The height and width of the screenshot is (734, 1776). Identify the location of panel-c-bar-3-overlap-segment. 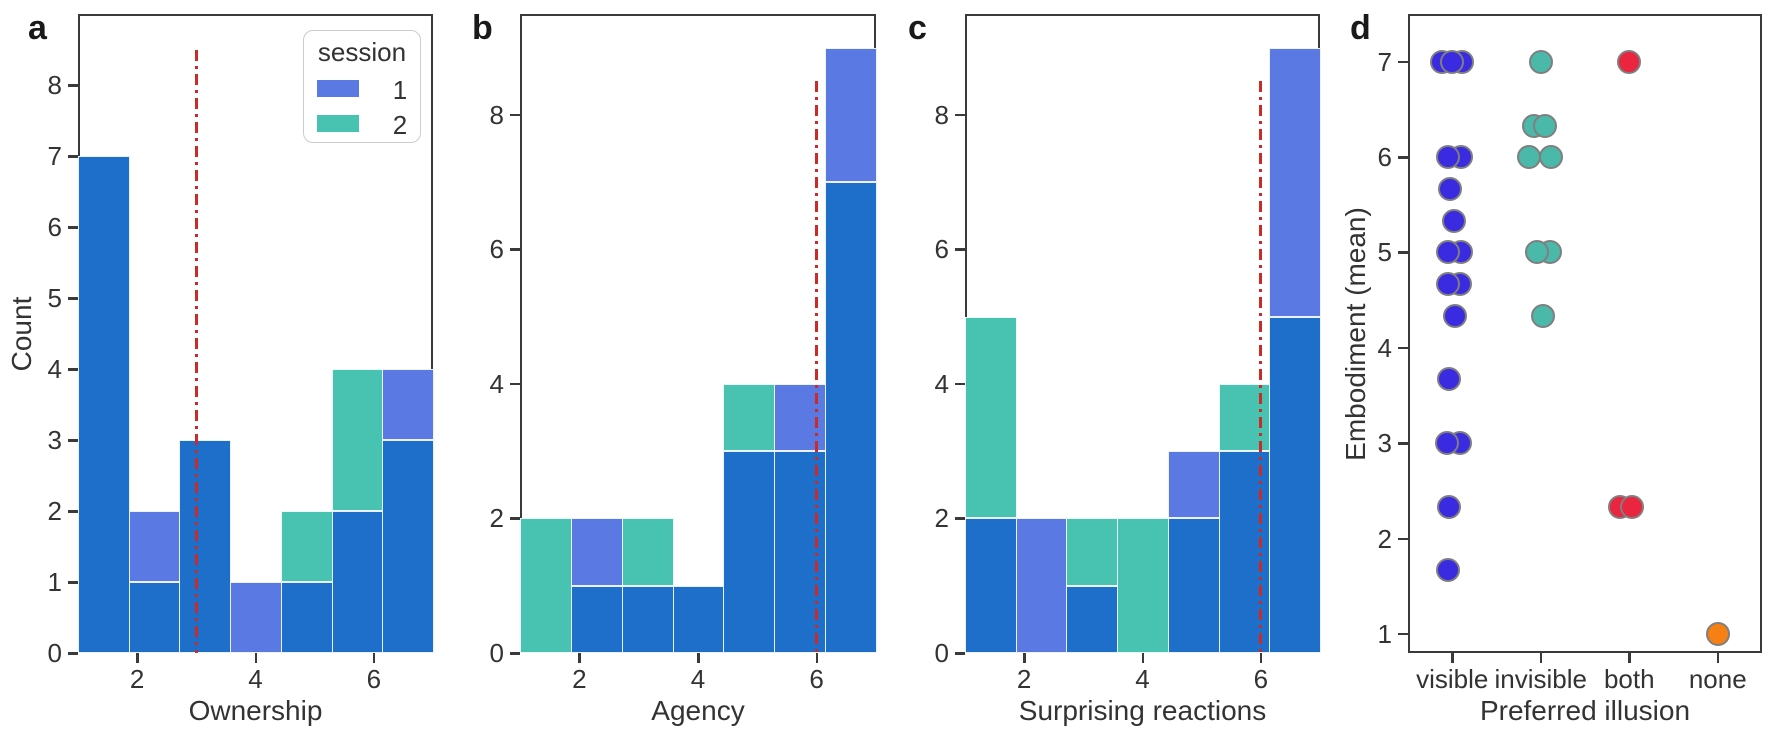
(1092, 619).